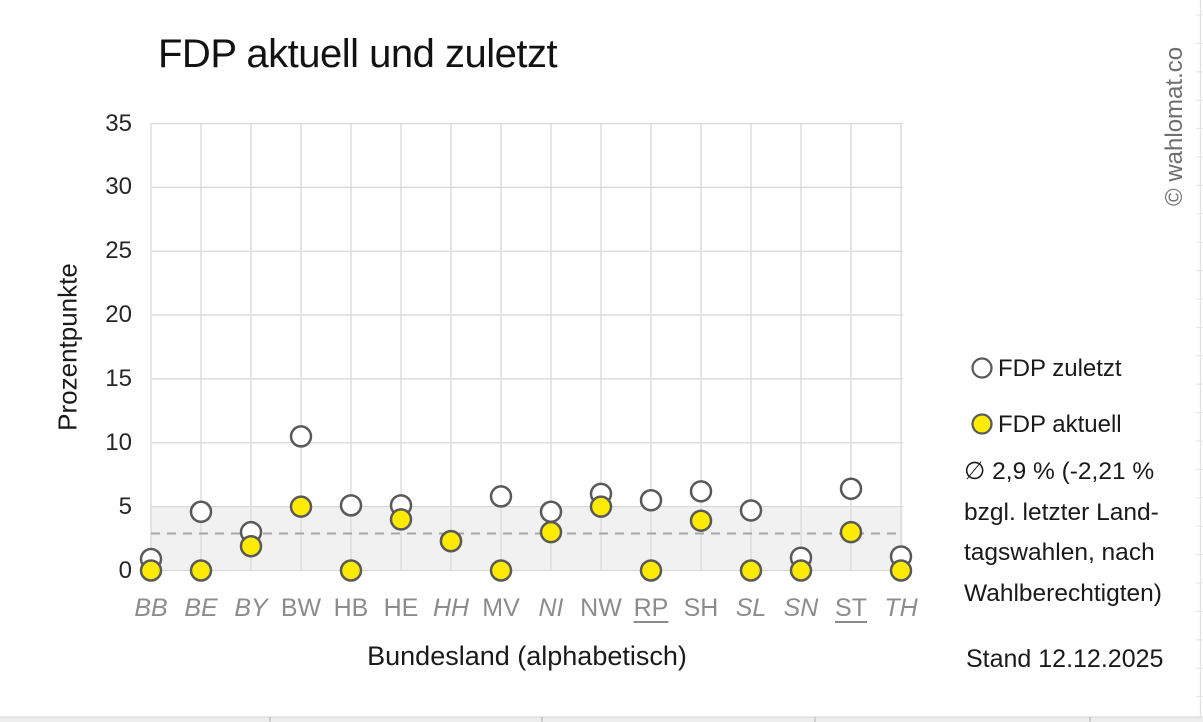 Image resolution: width=1203 pixels, height=722 pixels. I want to click on y-tick-label: 5, so click(125, 506).